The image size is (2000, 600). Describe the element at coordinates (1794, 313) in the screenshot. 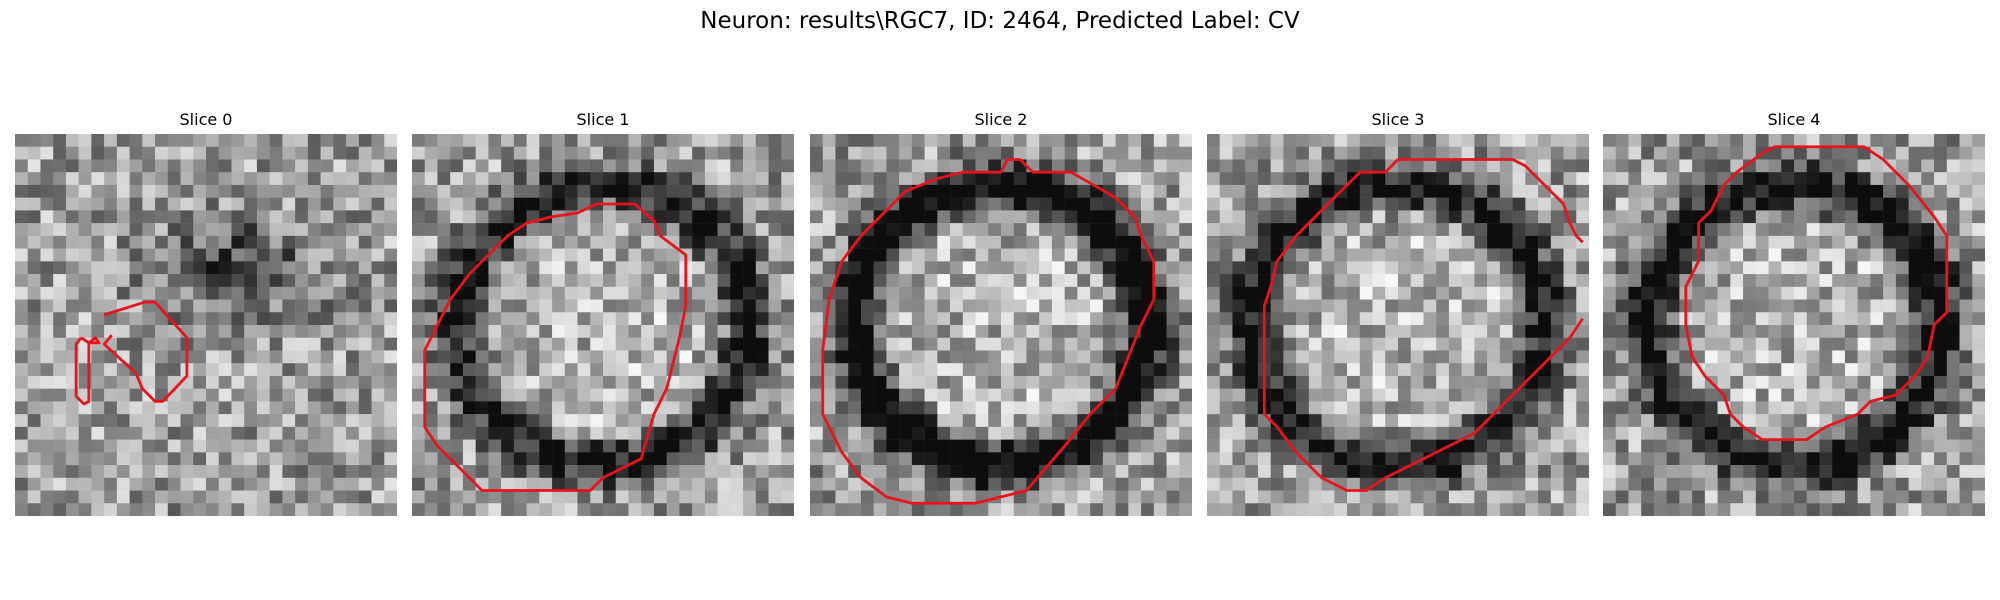

I see `slice-panel-4: Slice 4` at that location.